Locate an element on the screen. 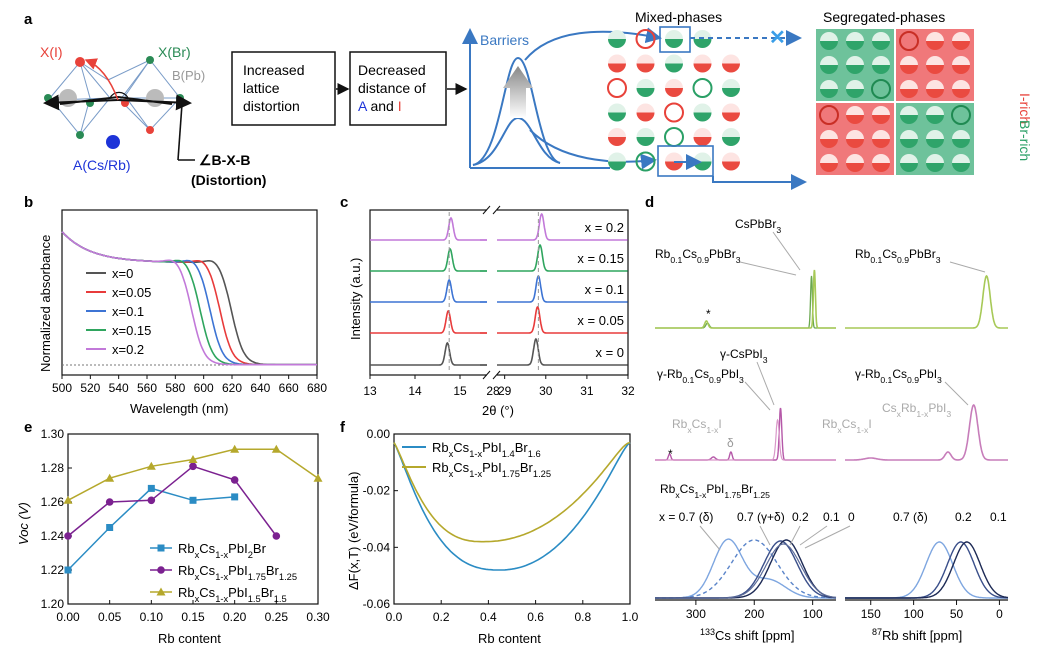 This screenshot has width=1040, height=662. formula-subscript: 1.75 is located at coordinates (732, 495).